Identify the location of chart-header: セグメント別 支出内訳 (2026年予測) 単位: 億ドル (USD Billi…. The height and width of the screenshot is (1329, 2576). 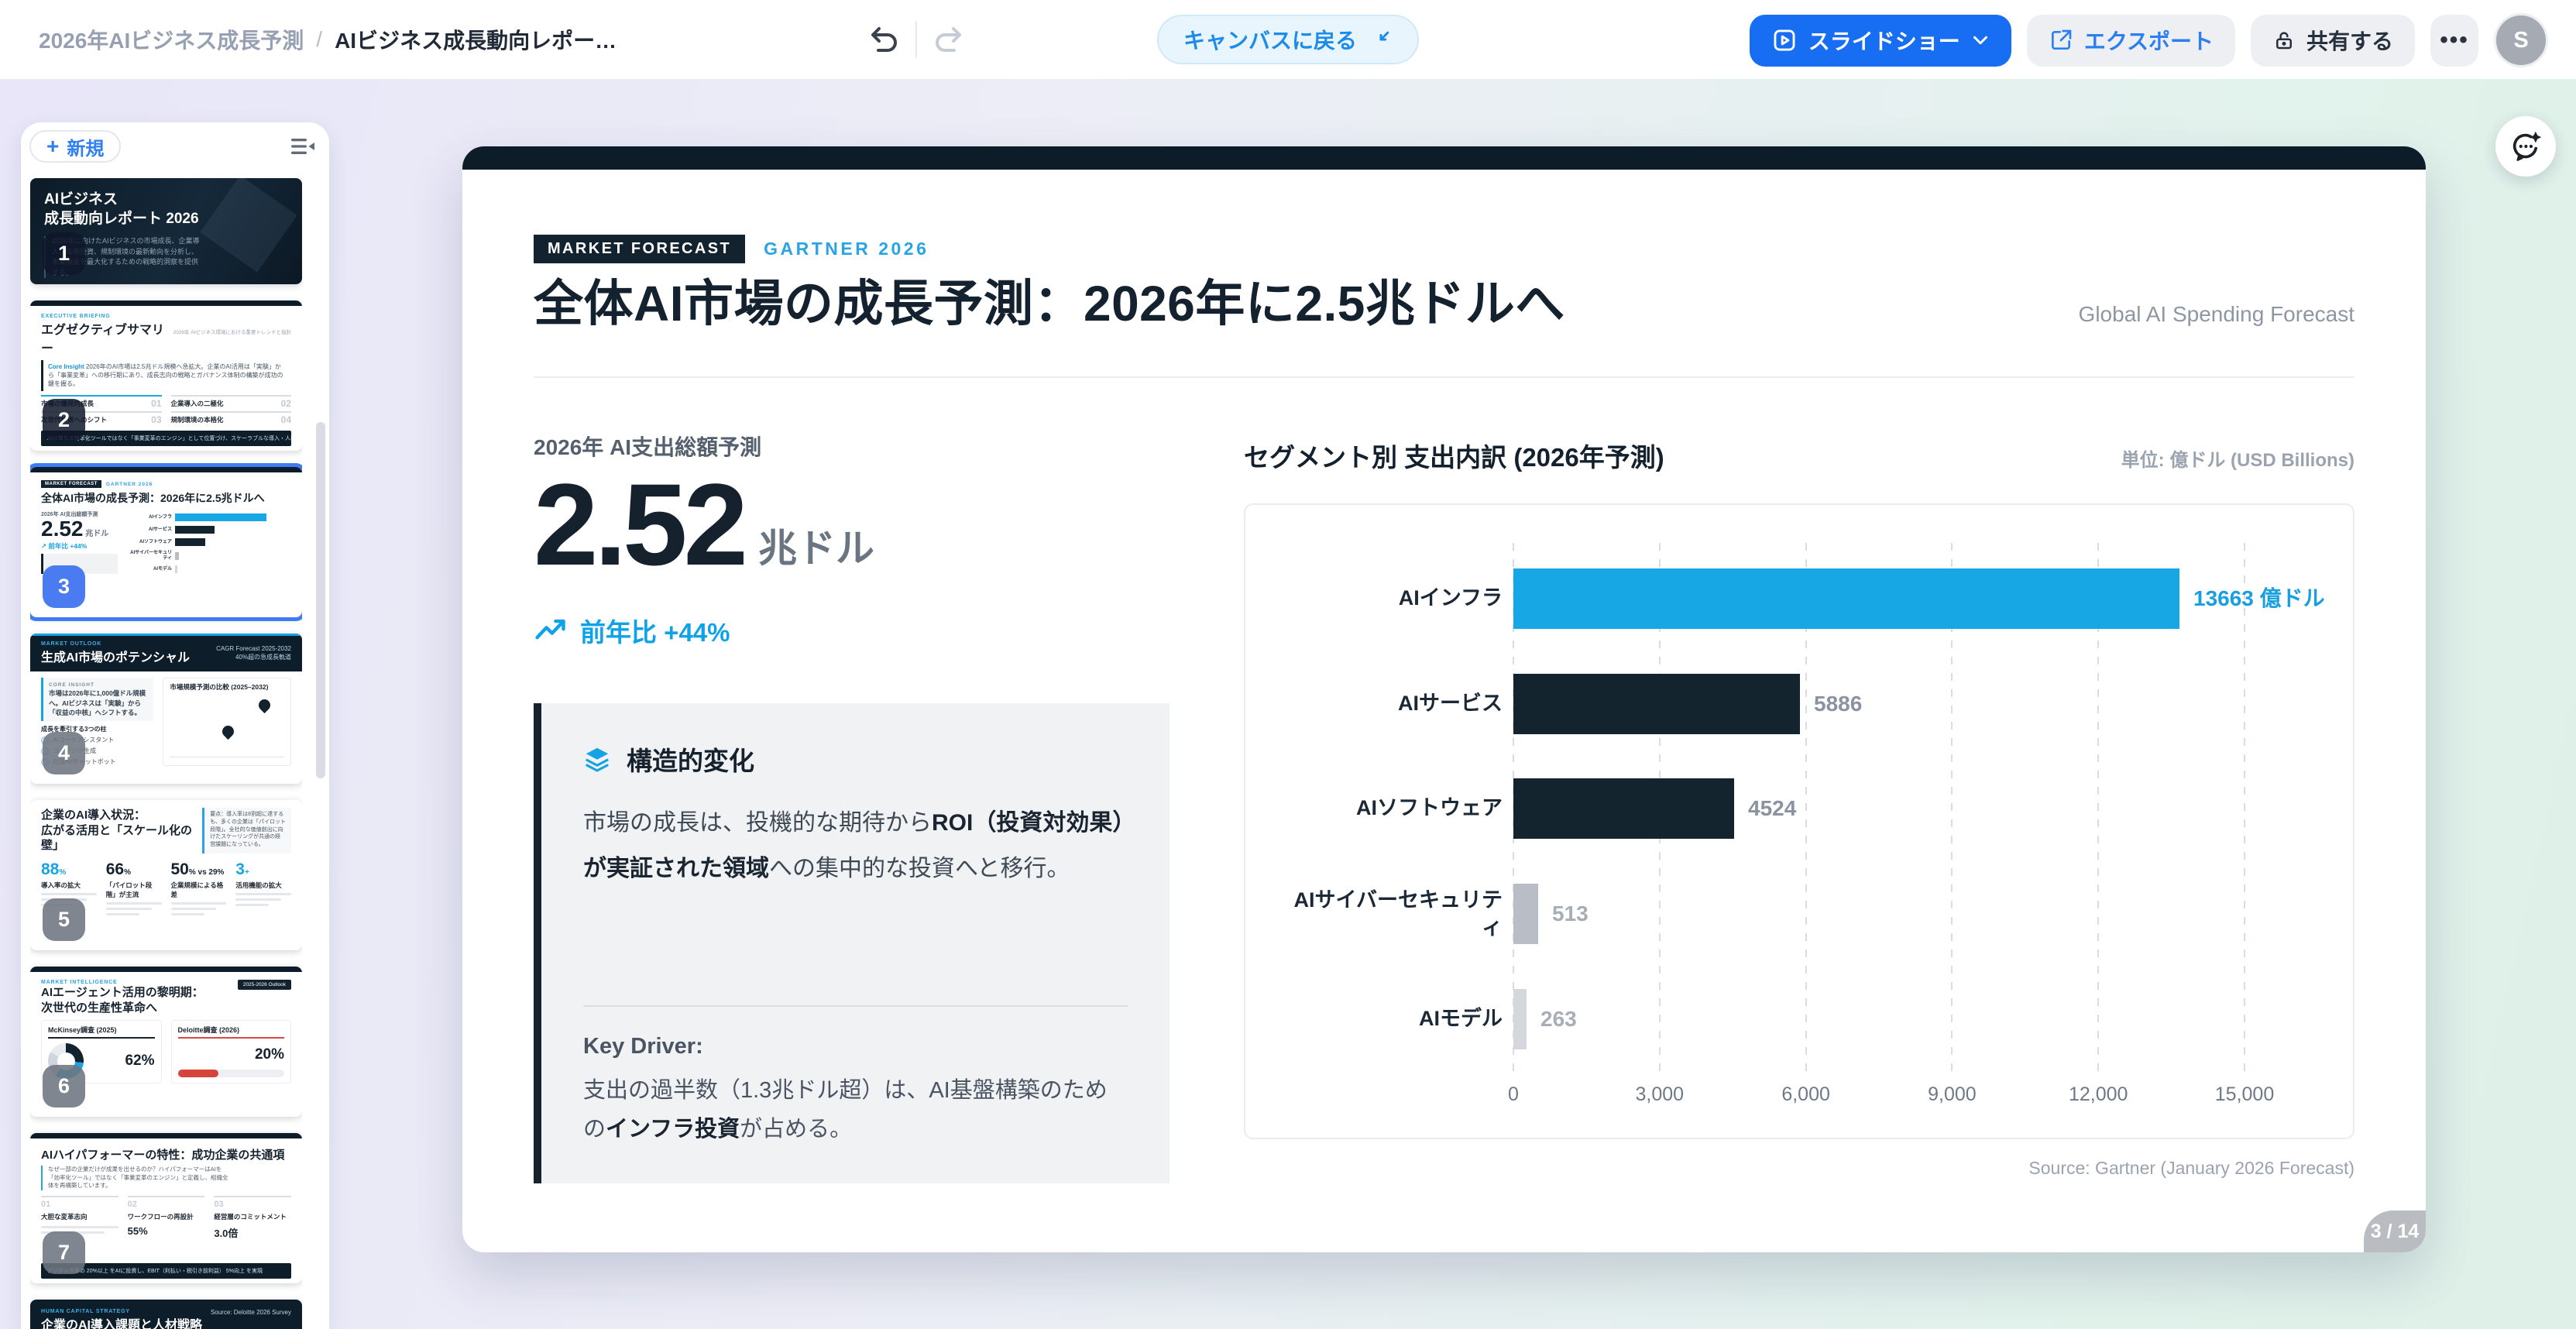
(1799, 455).